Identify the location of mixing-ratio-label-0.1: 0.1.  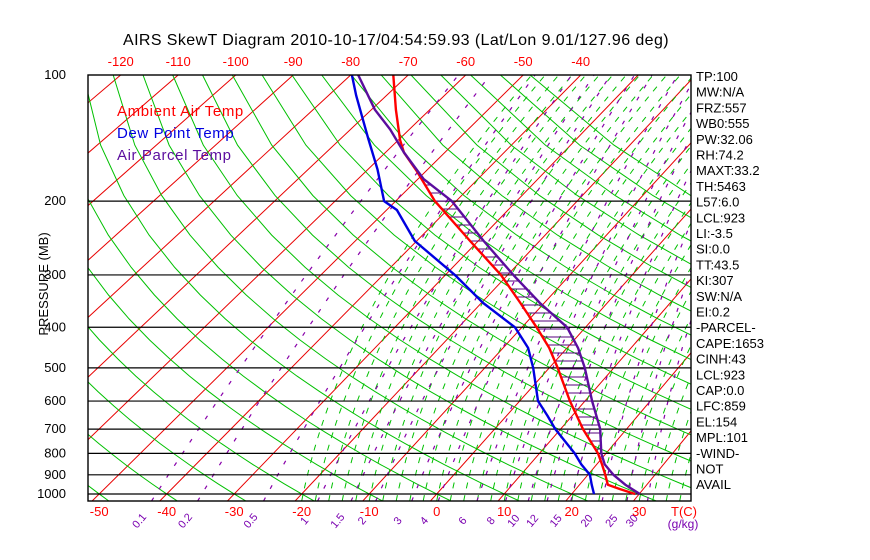
(139, 520).